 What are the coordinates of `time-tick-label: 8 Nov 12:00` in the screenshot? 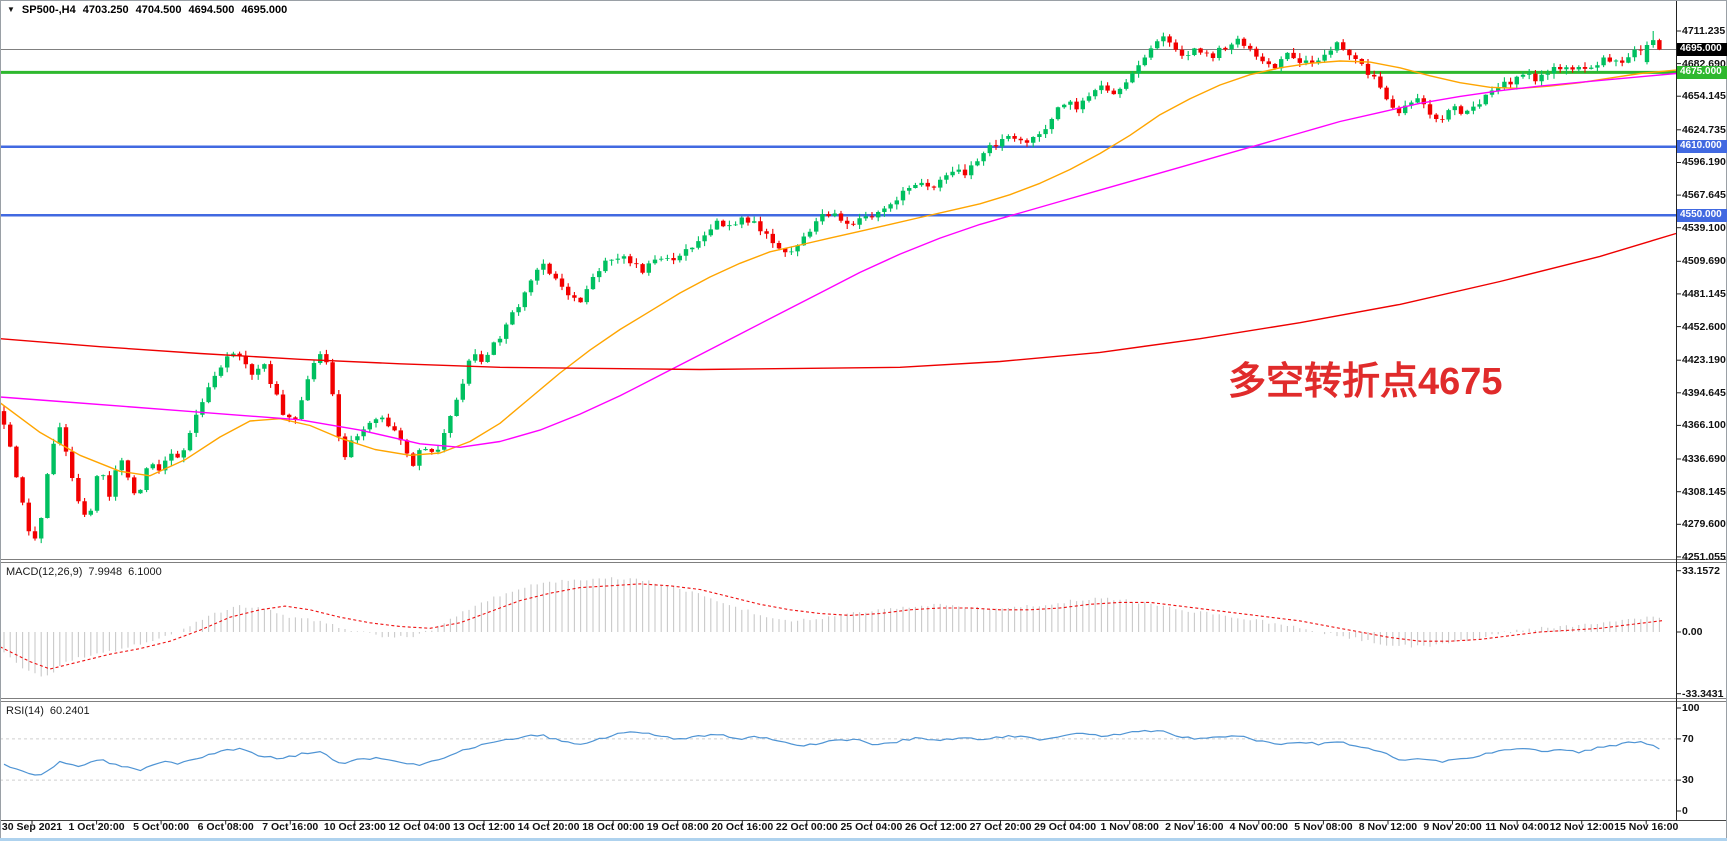 It's located at (1388, 827).